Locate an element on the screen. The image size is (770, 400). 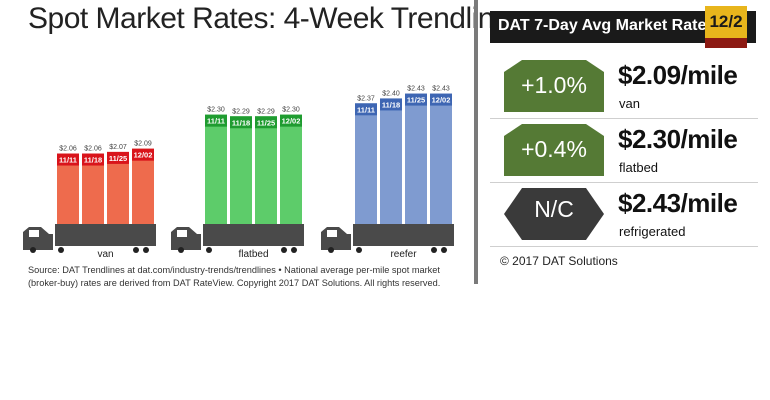
no-change-icon is located at coordinates (554, 214).